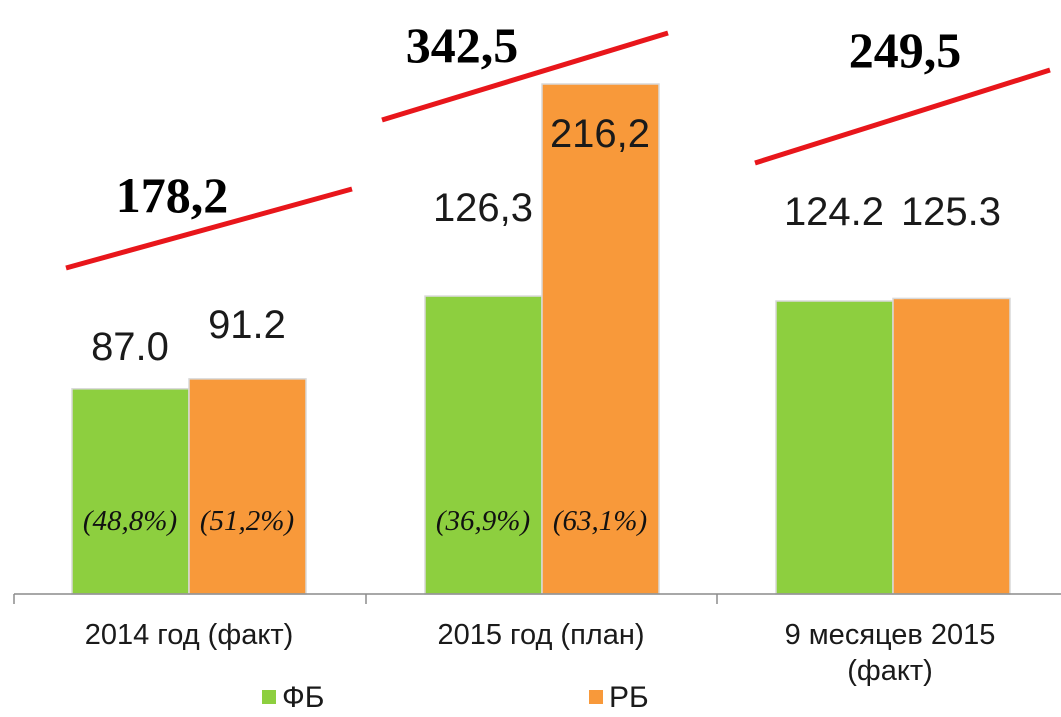 This screenshot has height=717, width=1061. What do you see at coordinates (951, 212) in the screenshot?
I see `value-label-rb-2: 125.3` at bounding box center [951, 212].